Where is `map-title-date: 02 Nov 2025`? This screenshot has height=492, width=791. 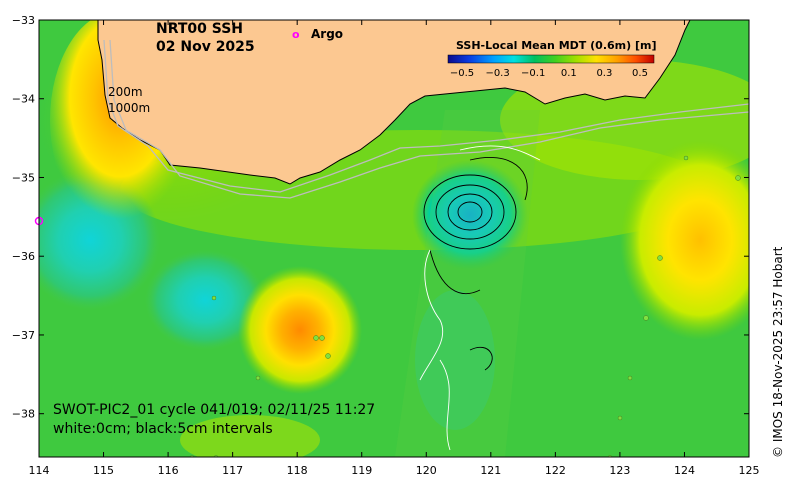
map-title-date: 02 Nov 2025 is located at coordinates (205, 47).